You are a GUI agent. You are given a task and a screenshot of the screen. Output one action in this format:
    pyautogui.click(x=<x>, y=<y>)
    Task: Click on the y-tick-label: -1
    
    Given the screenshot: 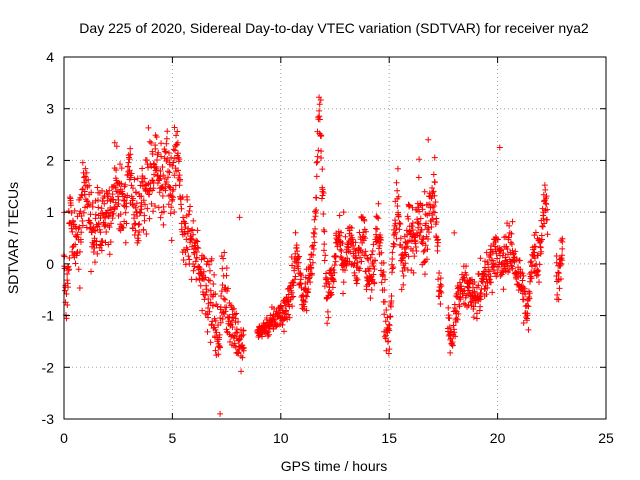 What is the action you would take?
    pyautogui.click(x=48, y=316)
    